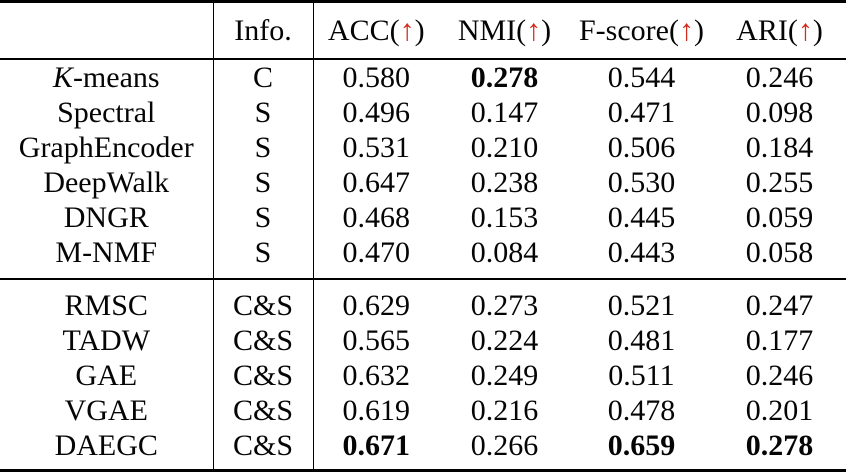 The image size is (846, 474). What do you see at coordinates (641, 182) in the screenshot?
I see `value-cell: 0.530` at bounding box center [641, 182].